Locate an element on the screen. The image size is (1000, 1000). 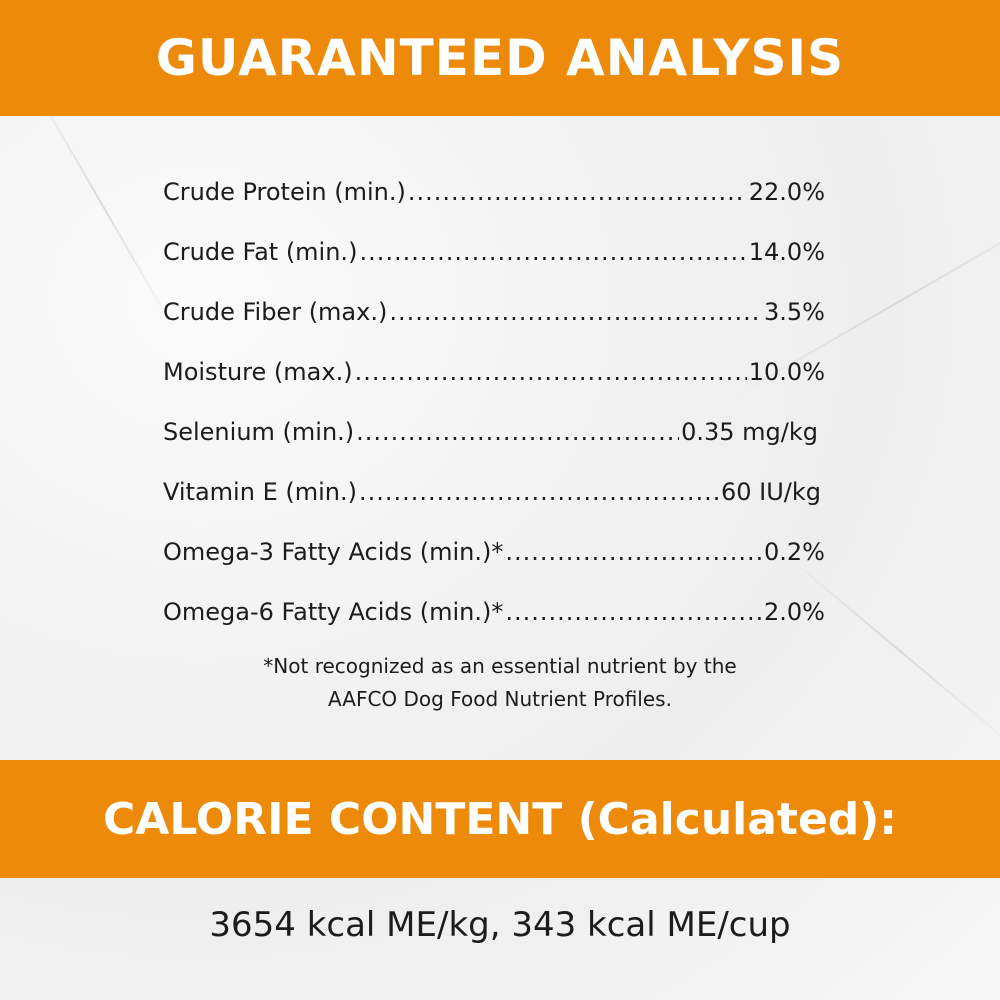
analysis-row: Crude Protein (min.) 22.0% is located at coordinates (494, 192).